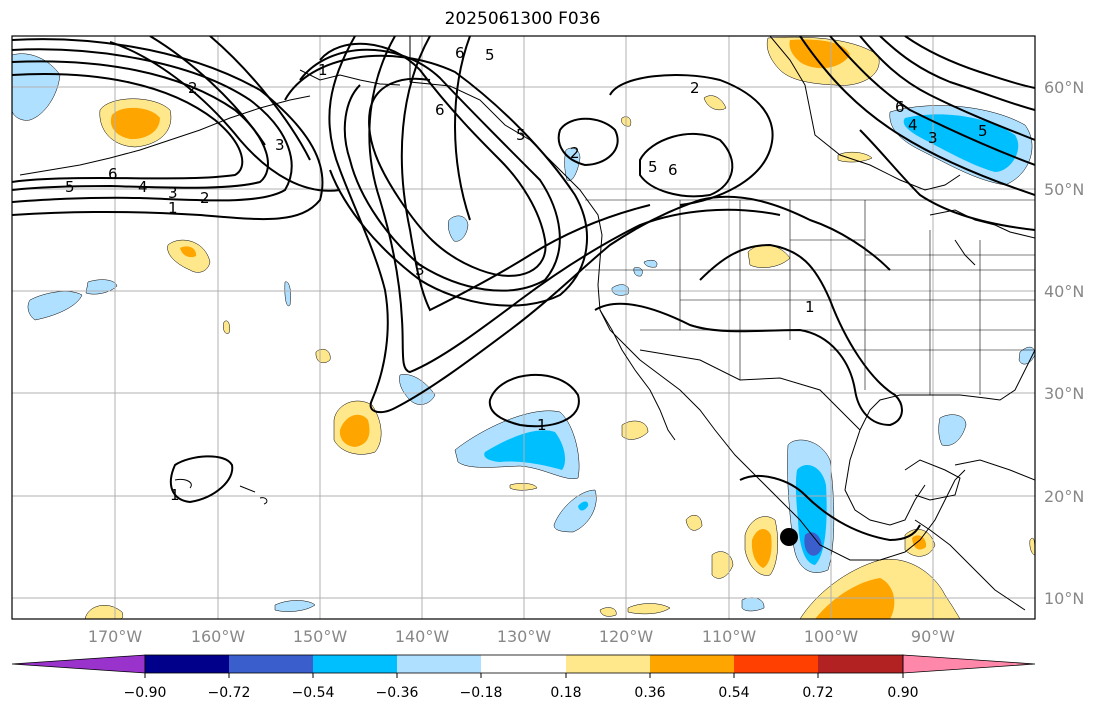 The width and height of the screenshot is (1105, 712). Describe the element at coordinates (933, 636) in the screenshot. I see `lon-tick: 90°W` at that location.